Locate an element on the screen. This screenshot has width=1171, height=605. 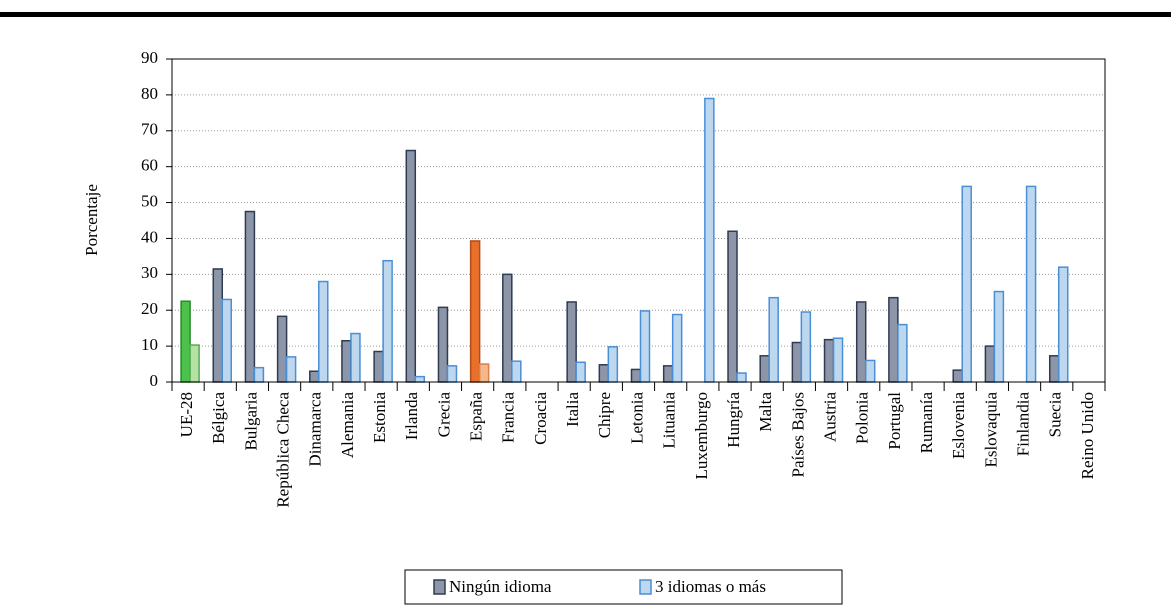
y-tick-label: 40 is located at coordinates (149, 236).